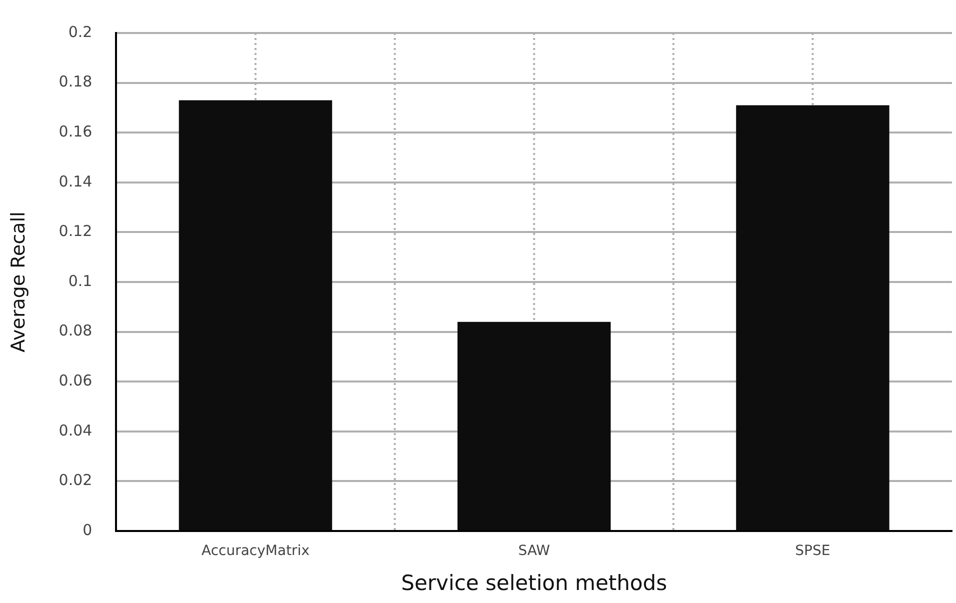 The image size is (956, 603). I want to click on y-tick-label: 0.12, so click(75, 231).